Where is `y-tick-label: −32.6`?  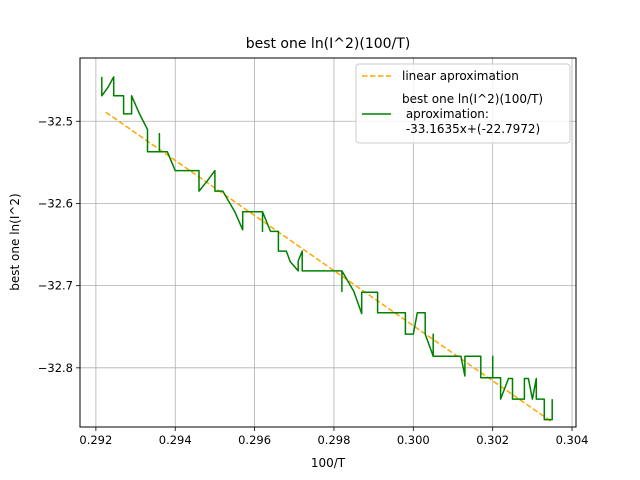 y-tick-label: −32.6 is located at coordinates (55, 203).